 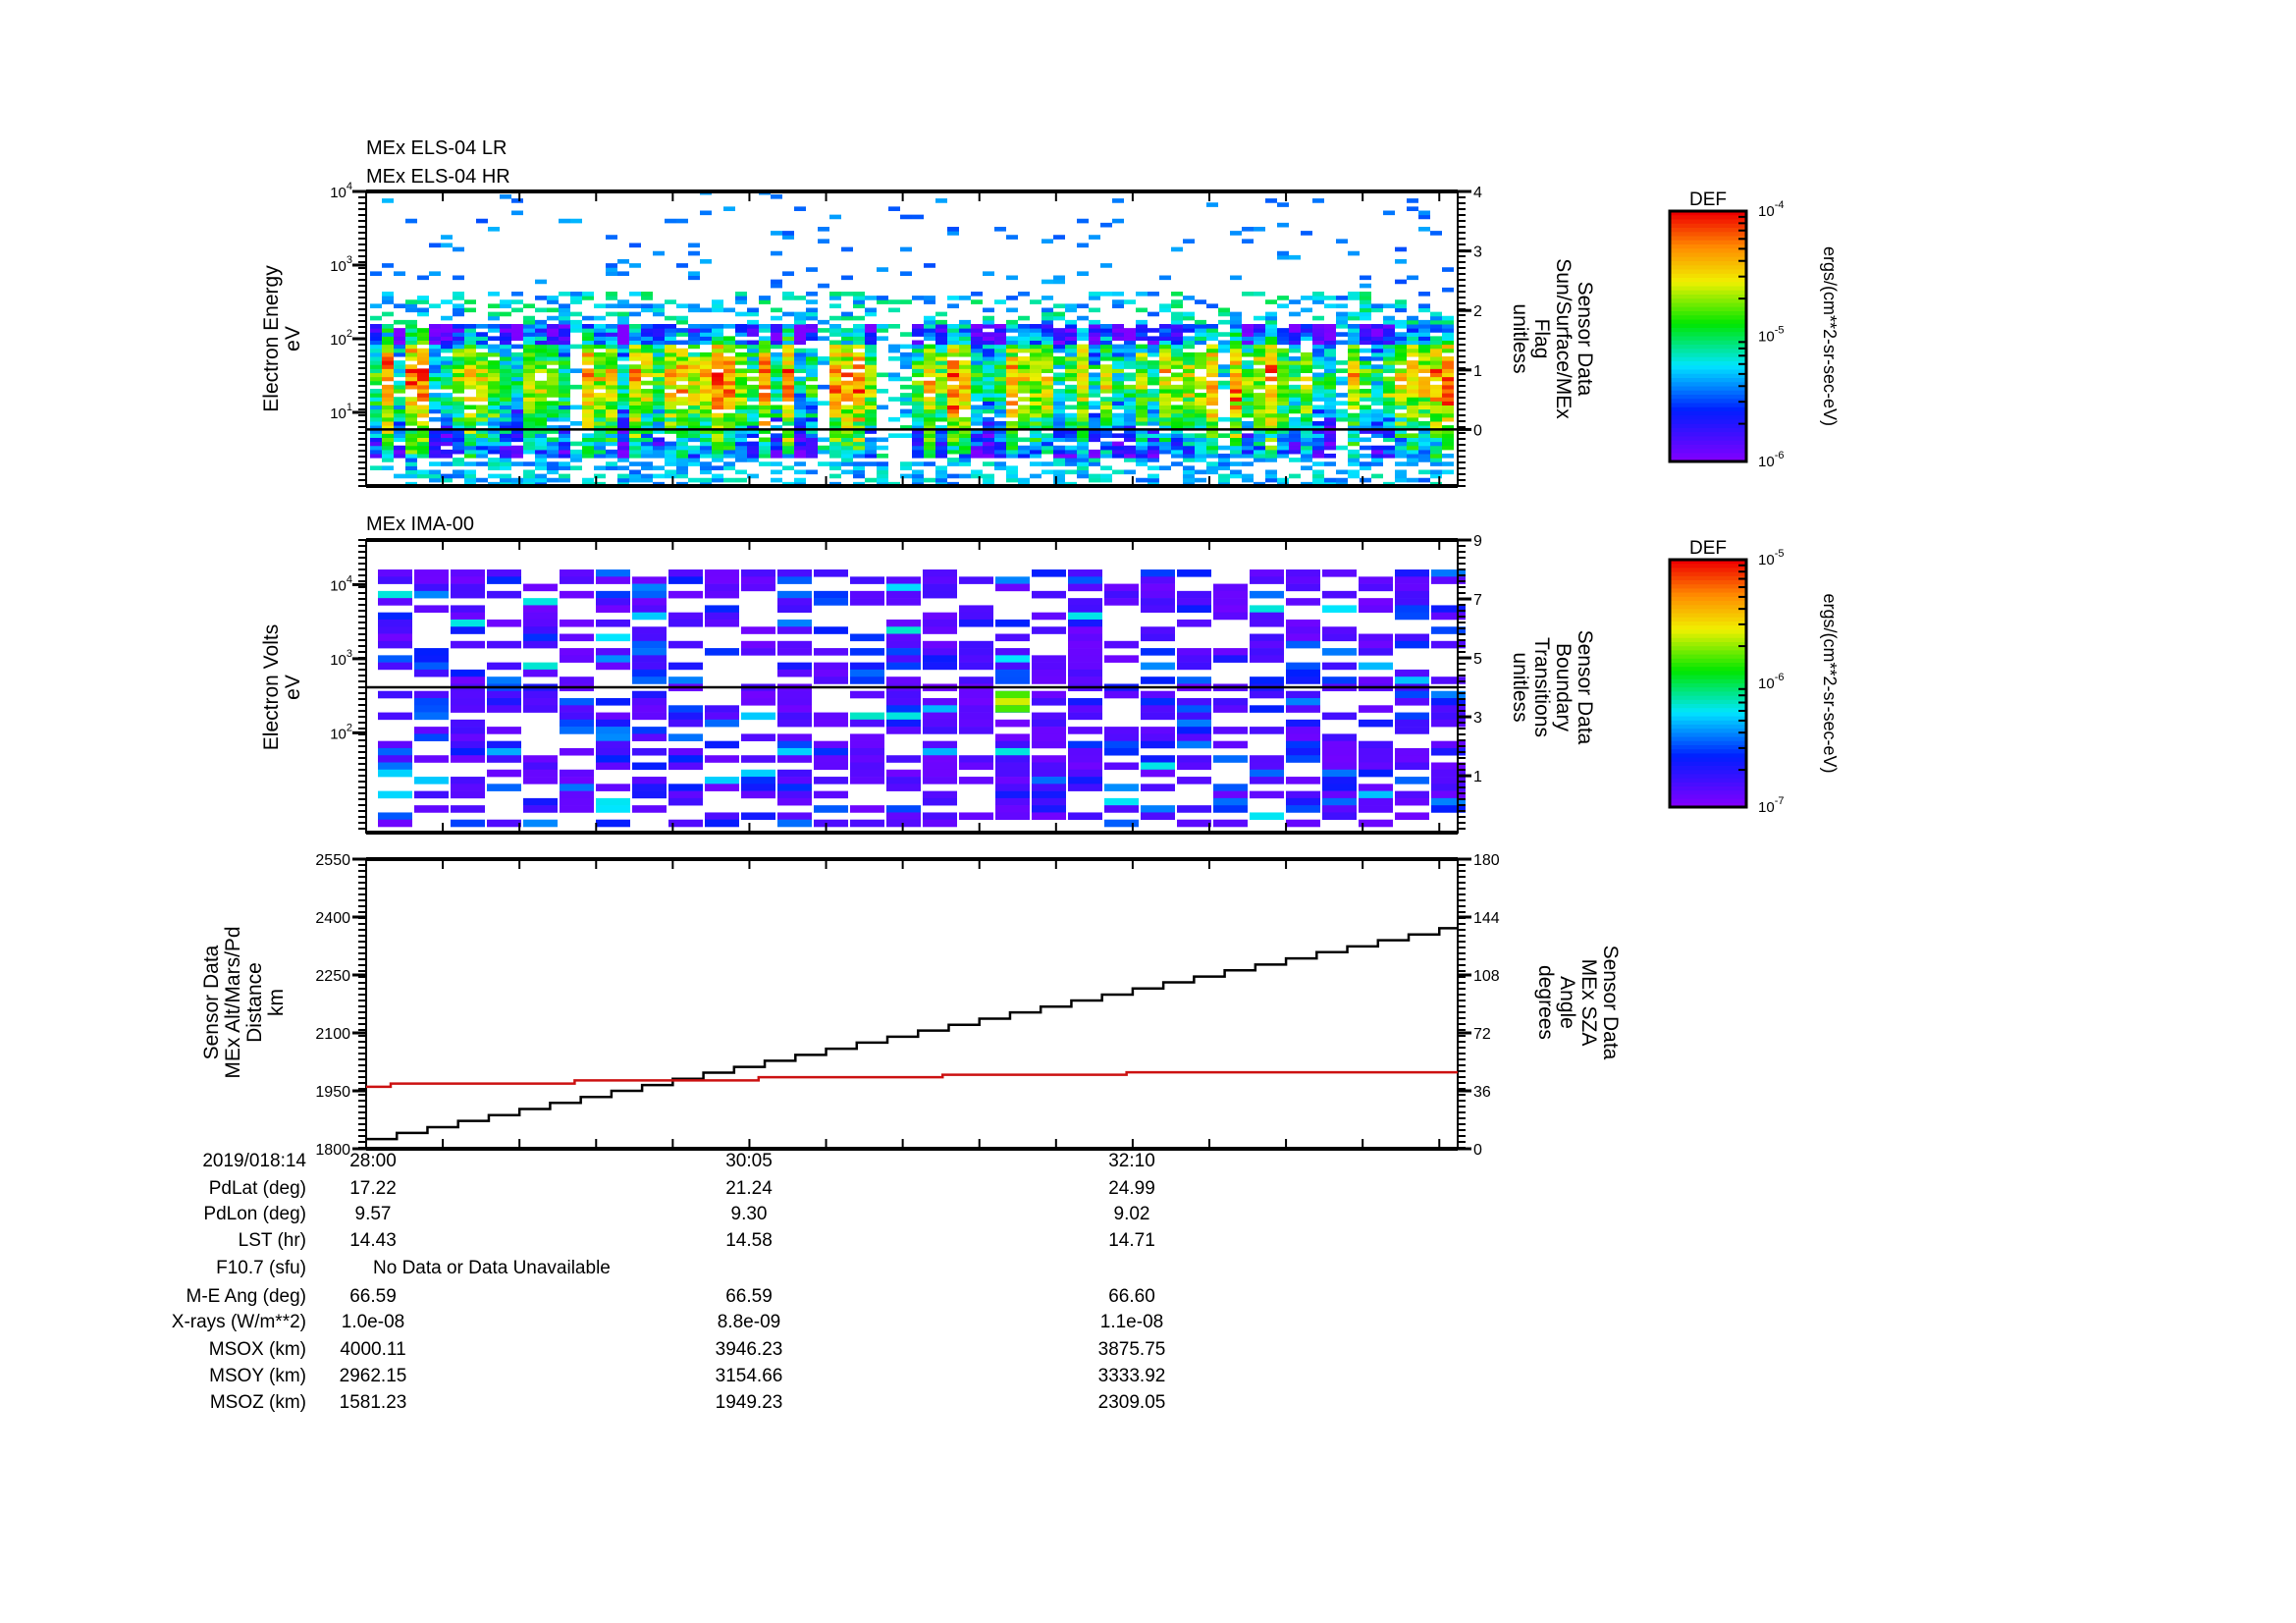 I want to click on y-tick-label: 2550, so click(x=332, y=860).